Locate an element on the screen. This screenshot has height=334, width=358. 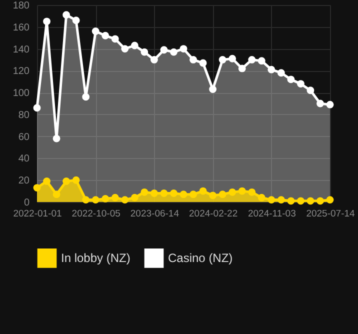
x-tick-label: 2022-10-05 is located at coordinates (96, 214).